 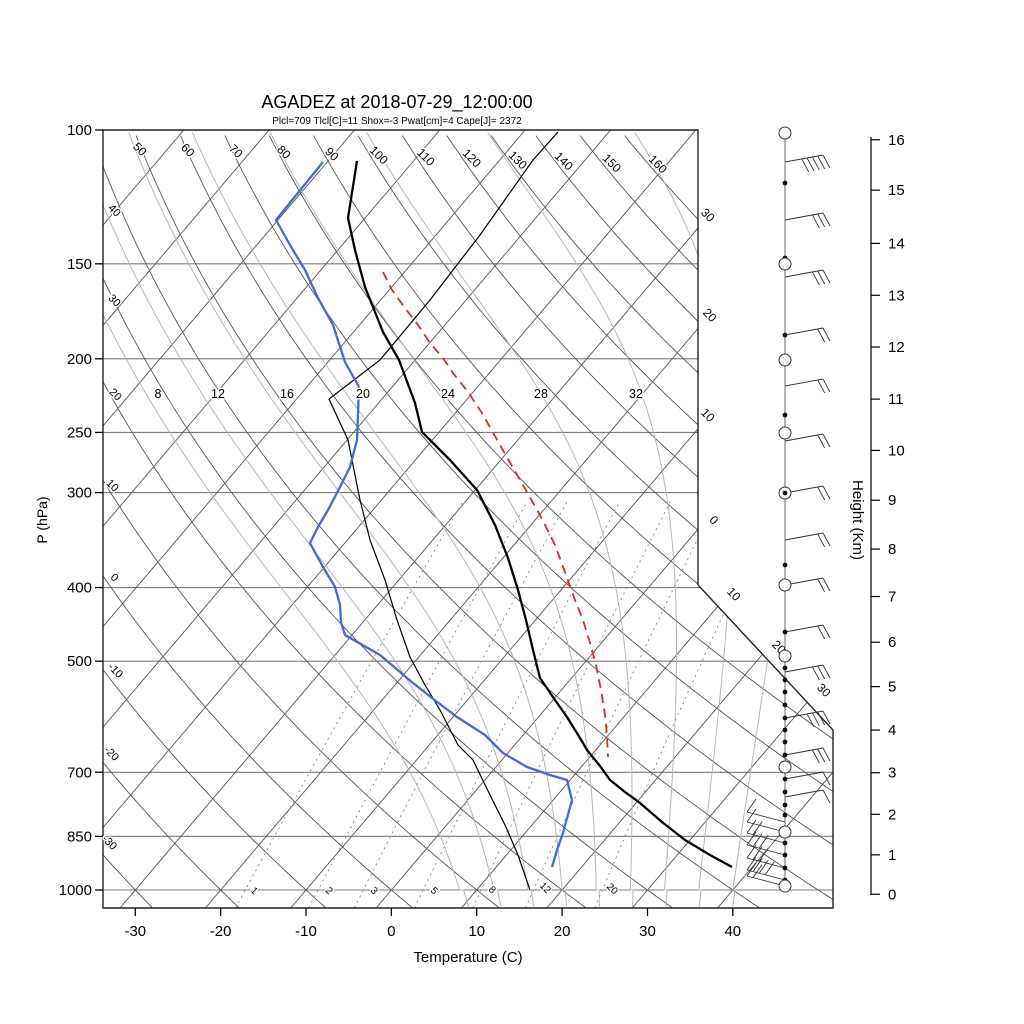 What do you see at coordinates (734, 594) in the screenshot?
I see `isotherm-label: 10` at bounding box center [734, 594].